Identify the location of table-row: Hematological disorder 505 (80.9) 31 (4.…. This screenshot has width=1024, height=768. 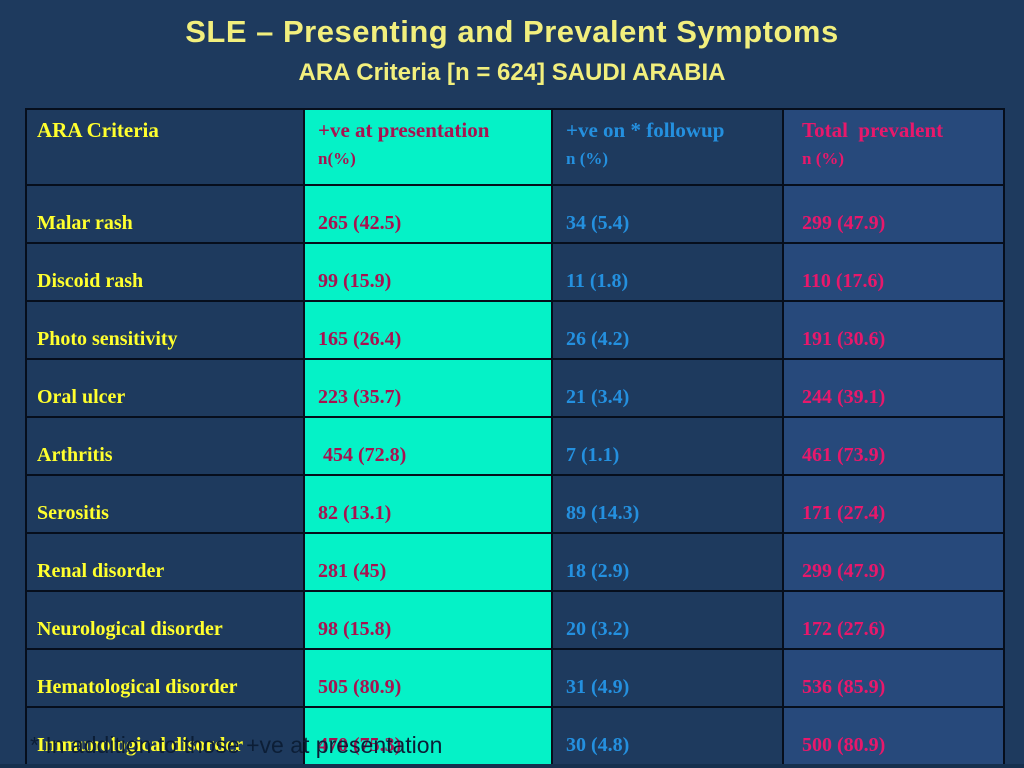
(515, 678).